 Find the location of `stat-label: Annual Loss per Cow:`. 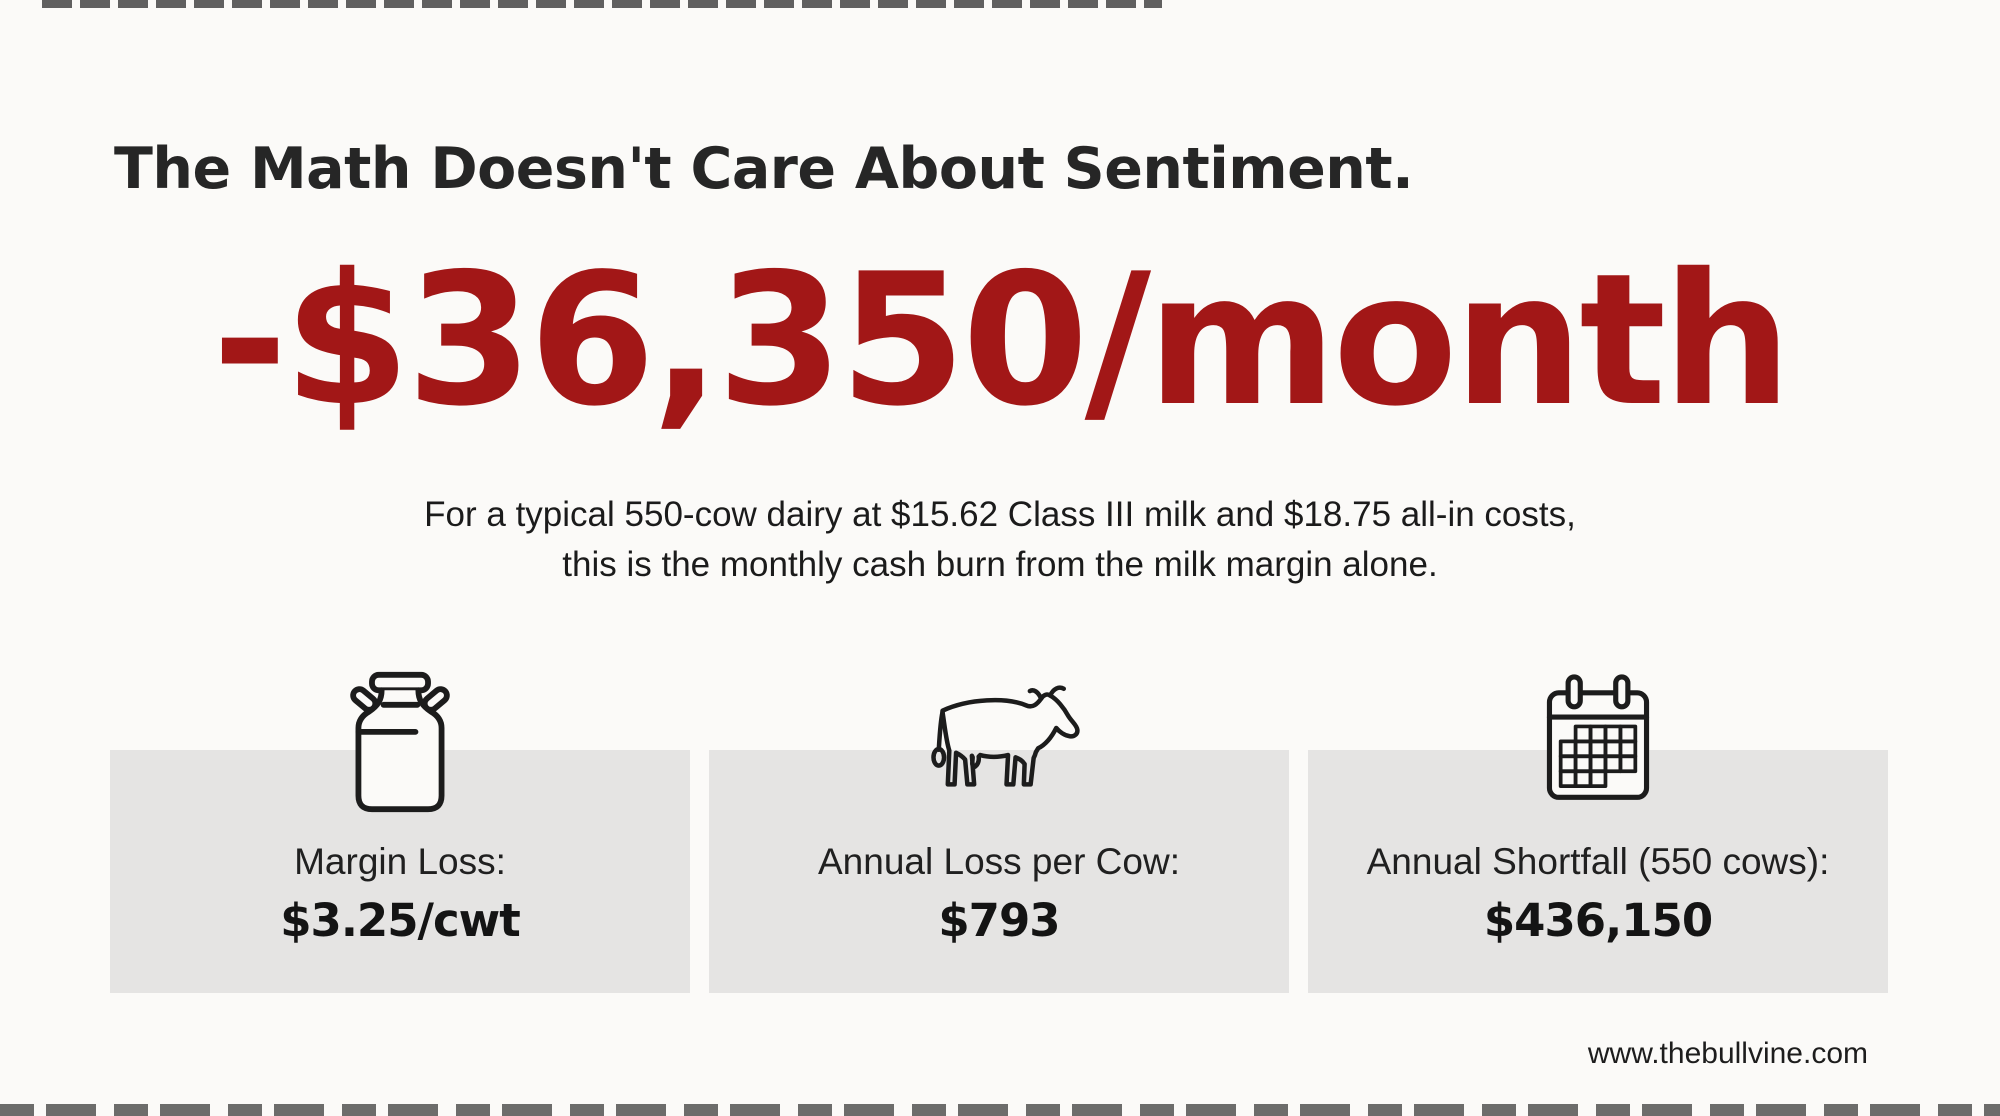

stat-label: Annual Loss per Cow: is located at coordinates (999, 861).